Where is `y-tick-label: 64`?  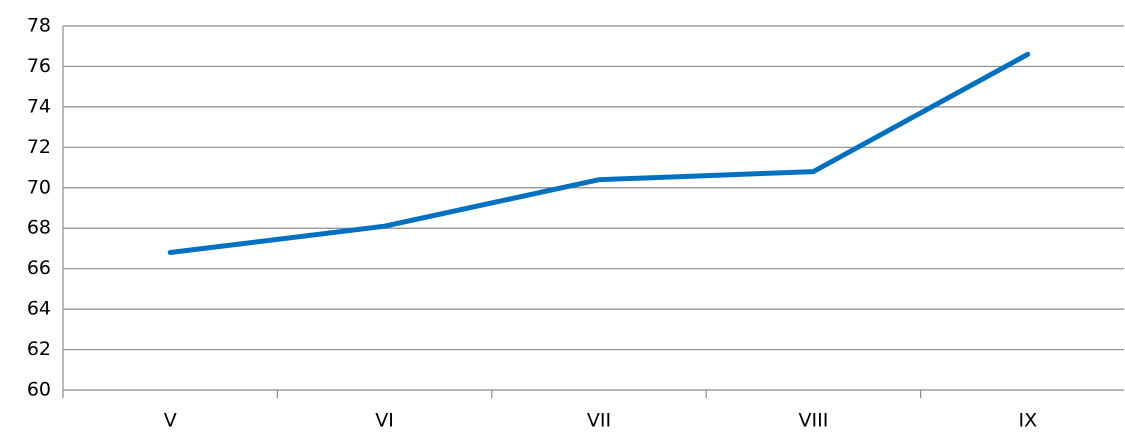
y-tick-label: 64 is located at coordinates (39, 309).